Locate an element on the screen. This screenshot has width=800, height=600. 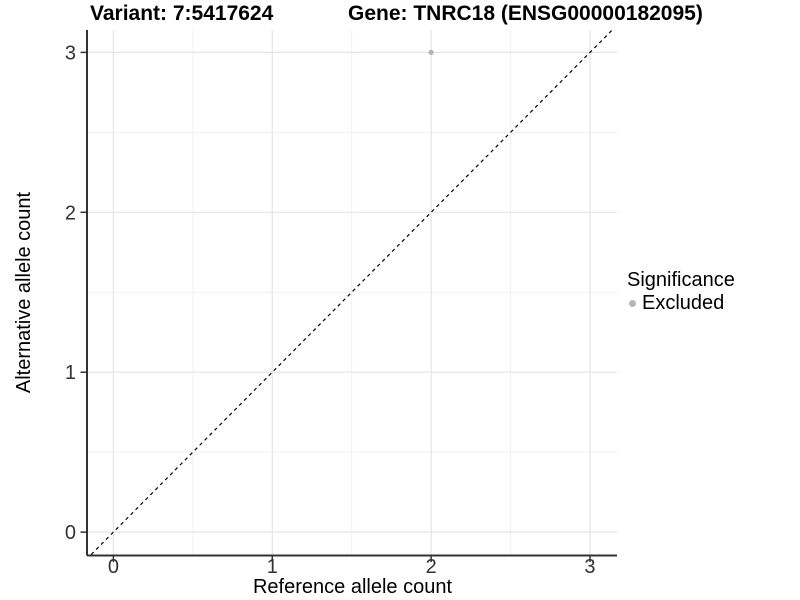
y-axis-title: Alternative allele count is located at coordinates (24, 292).